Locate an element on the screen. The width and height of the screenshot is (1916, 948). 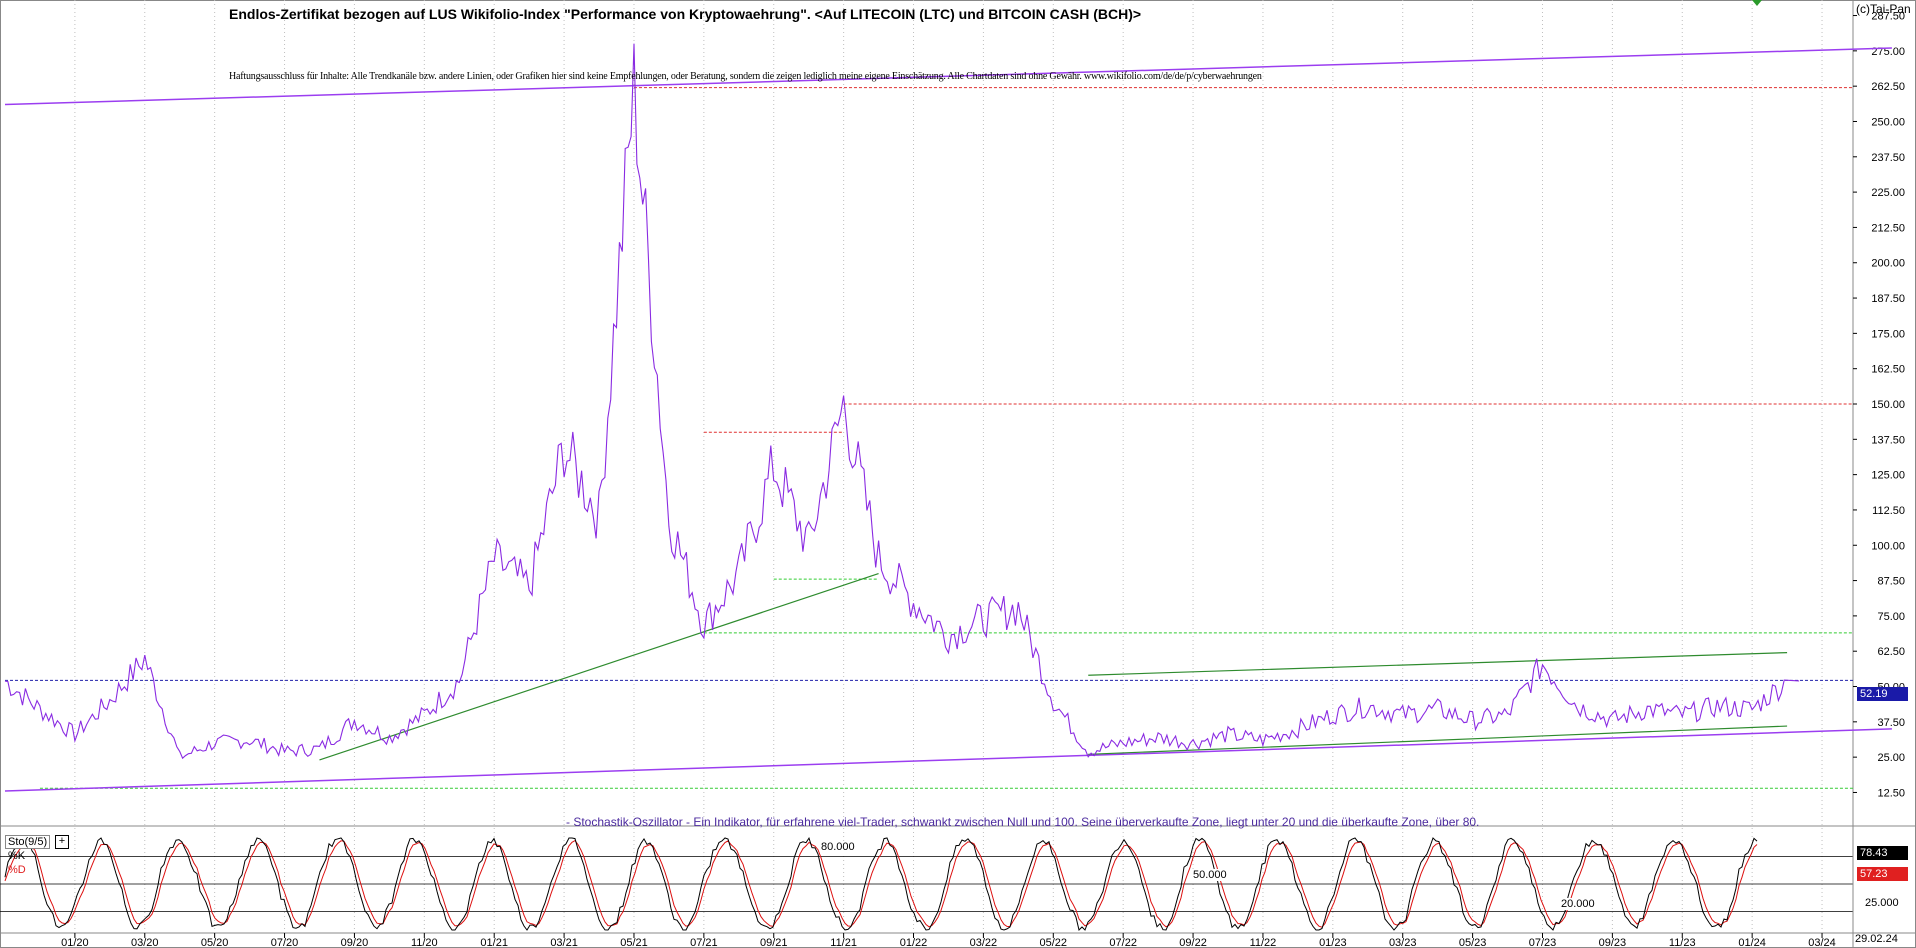
x-tick-label: 01/20 is located at coordinates (75, 942).